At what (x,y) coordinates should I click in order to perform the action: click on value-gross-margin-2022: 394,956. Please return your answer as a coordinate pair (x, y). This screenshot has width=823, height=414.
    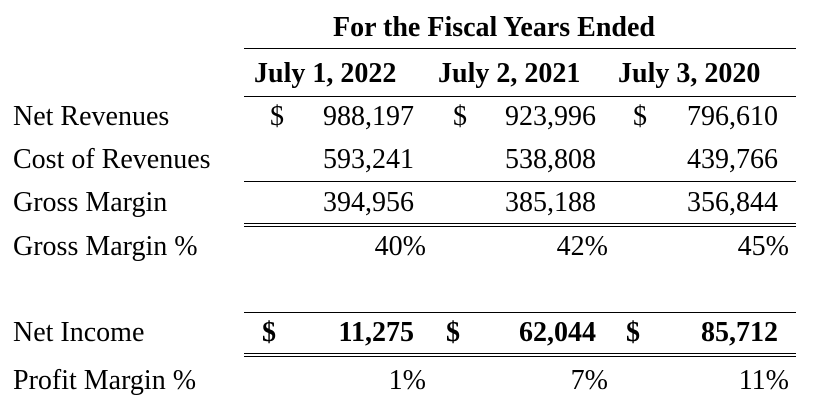
    Looking at the image, I should click on (368, 202).